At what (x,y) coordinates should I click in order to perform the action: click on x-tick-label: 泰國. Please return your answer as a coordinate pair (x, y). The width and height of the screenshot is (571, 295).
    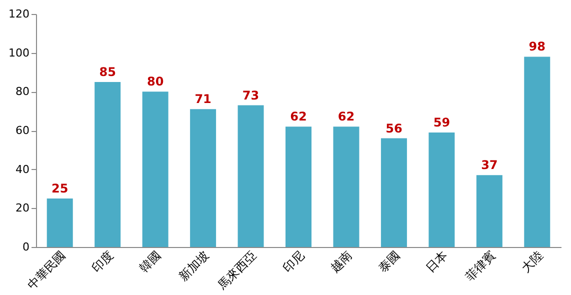
    Looking at the image, I should click on (389, 261).